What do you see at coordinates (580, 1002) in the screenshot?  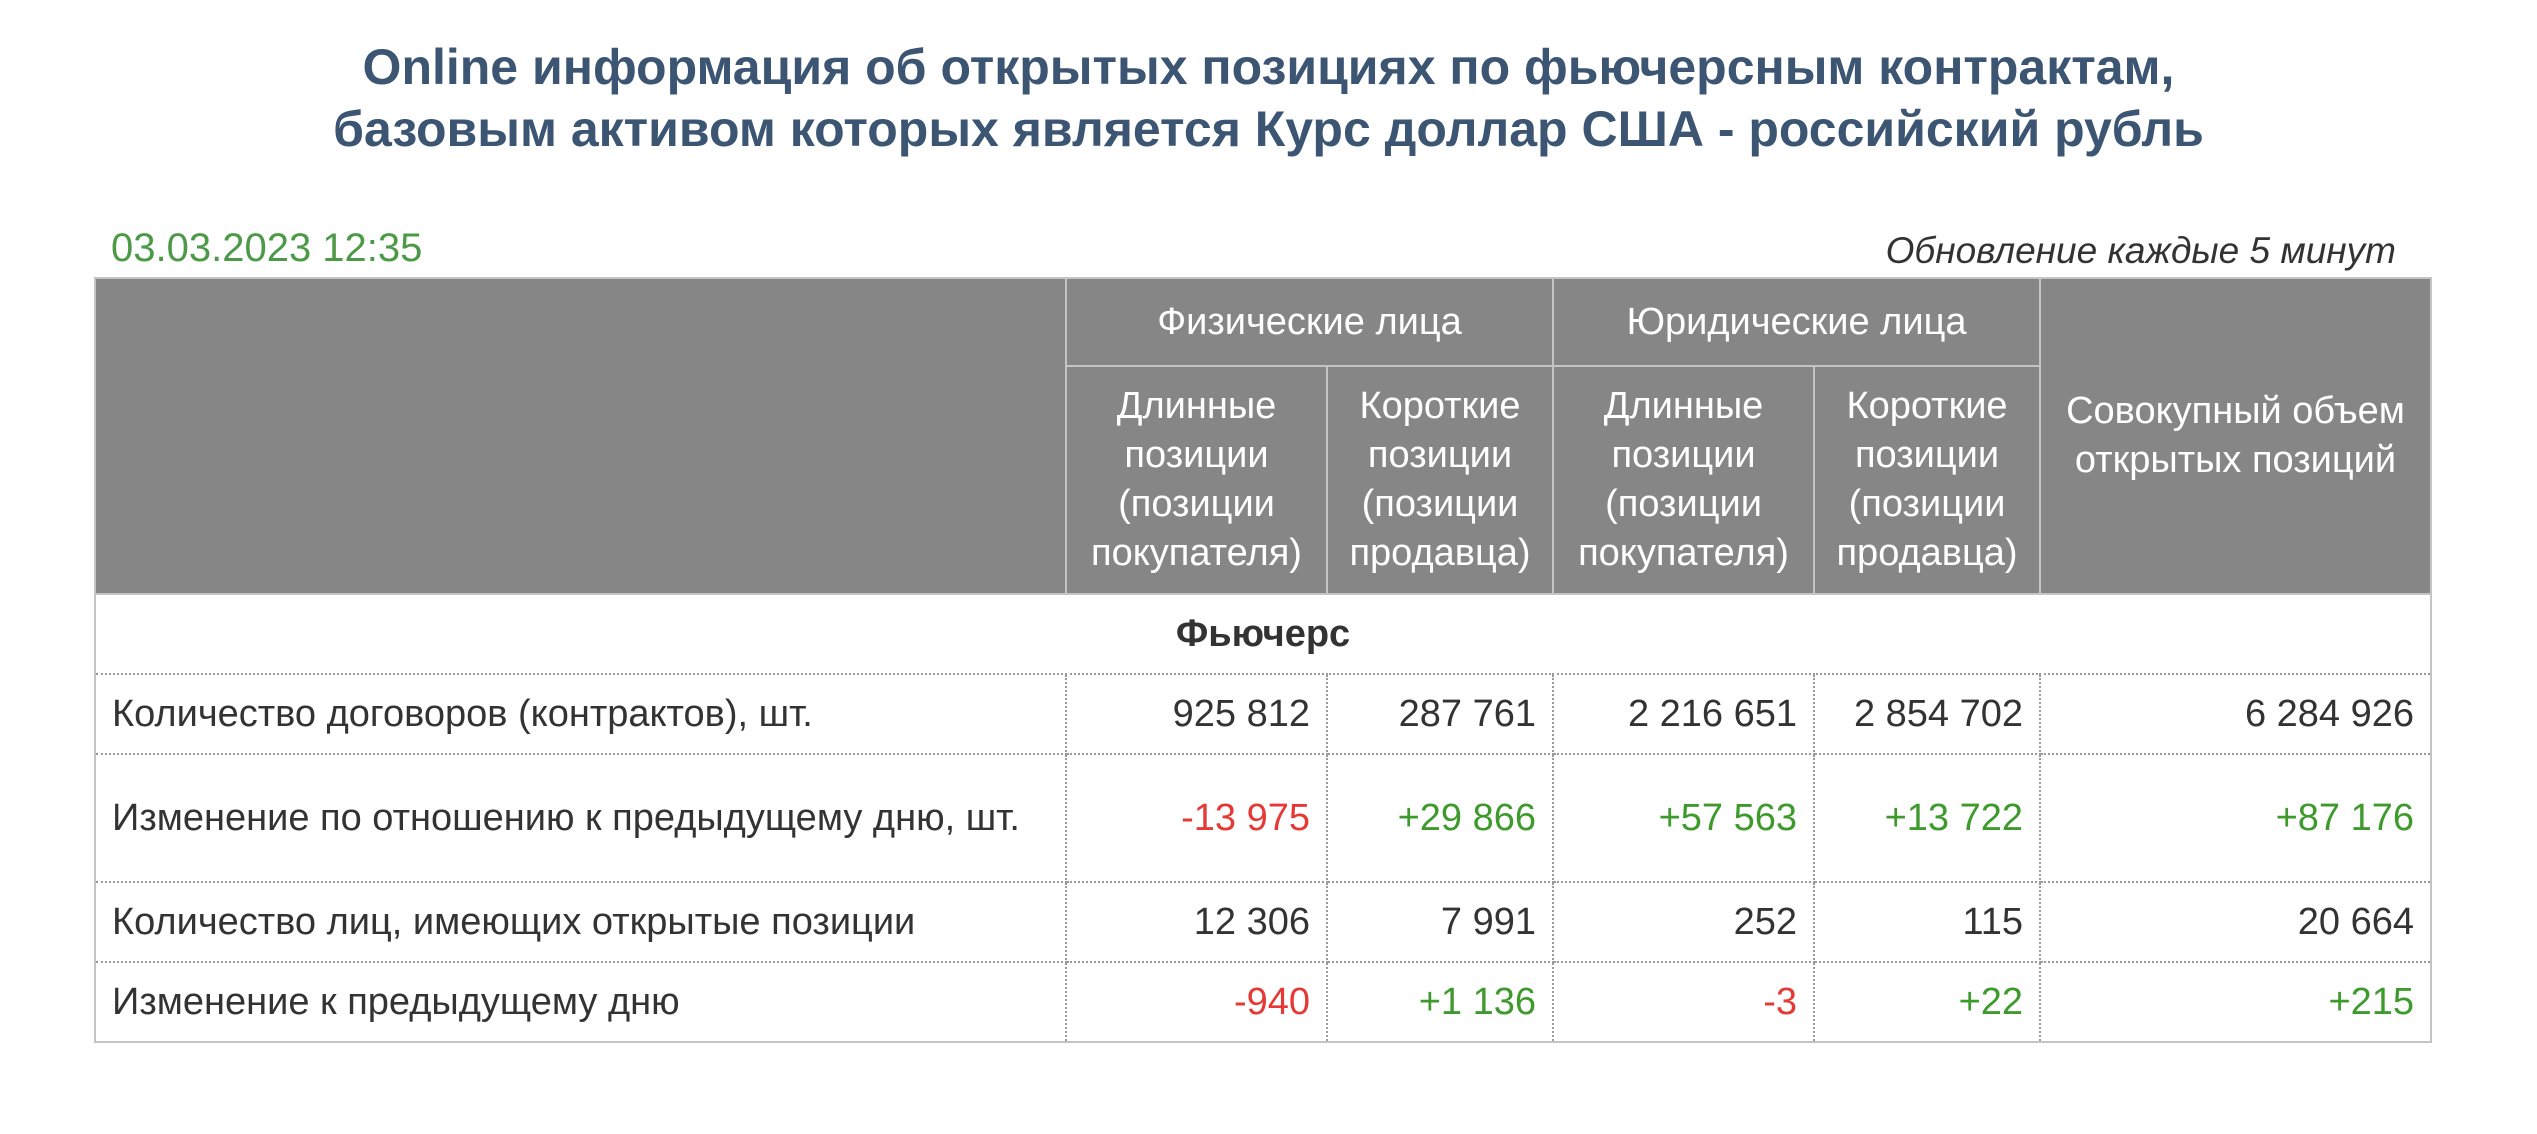 I see `row-label: Изменение к предыдущему дню` at bounding box center [580, 1002].